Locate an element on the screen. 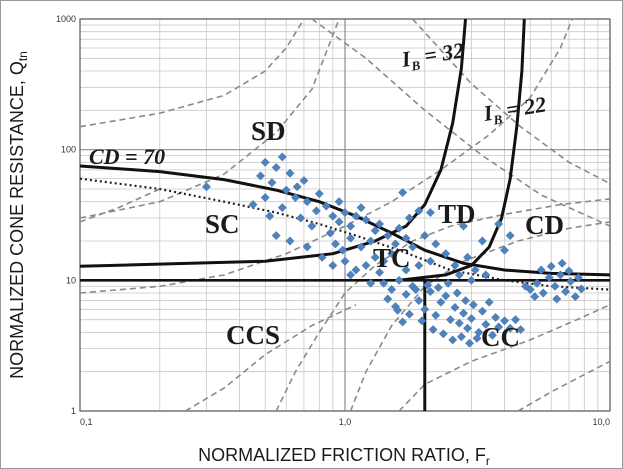 The height and width of the screenshot is (469, 623). y-tick-label: 1 is located at coordinates (73, 411).